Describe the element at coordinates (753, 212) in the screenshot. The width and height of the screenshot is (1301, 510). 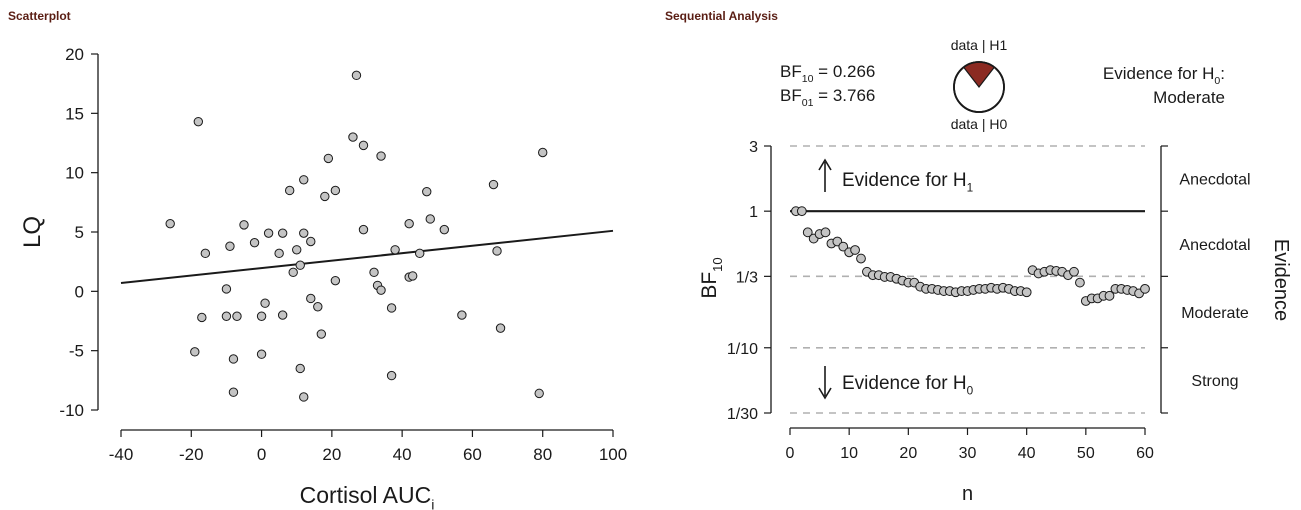
I see `bf-y-tick-label: 1` at that location.